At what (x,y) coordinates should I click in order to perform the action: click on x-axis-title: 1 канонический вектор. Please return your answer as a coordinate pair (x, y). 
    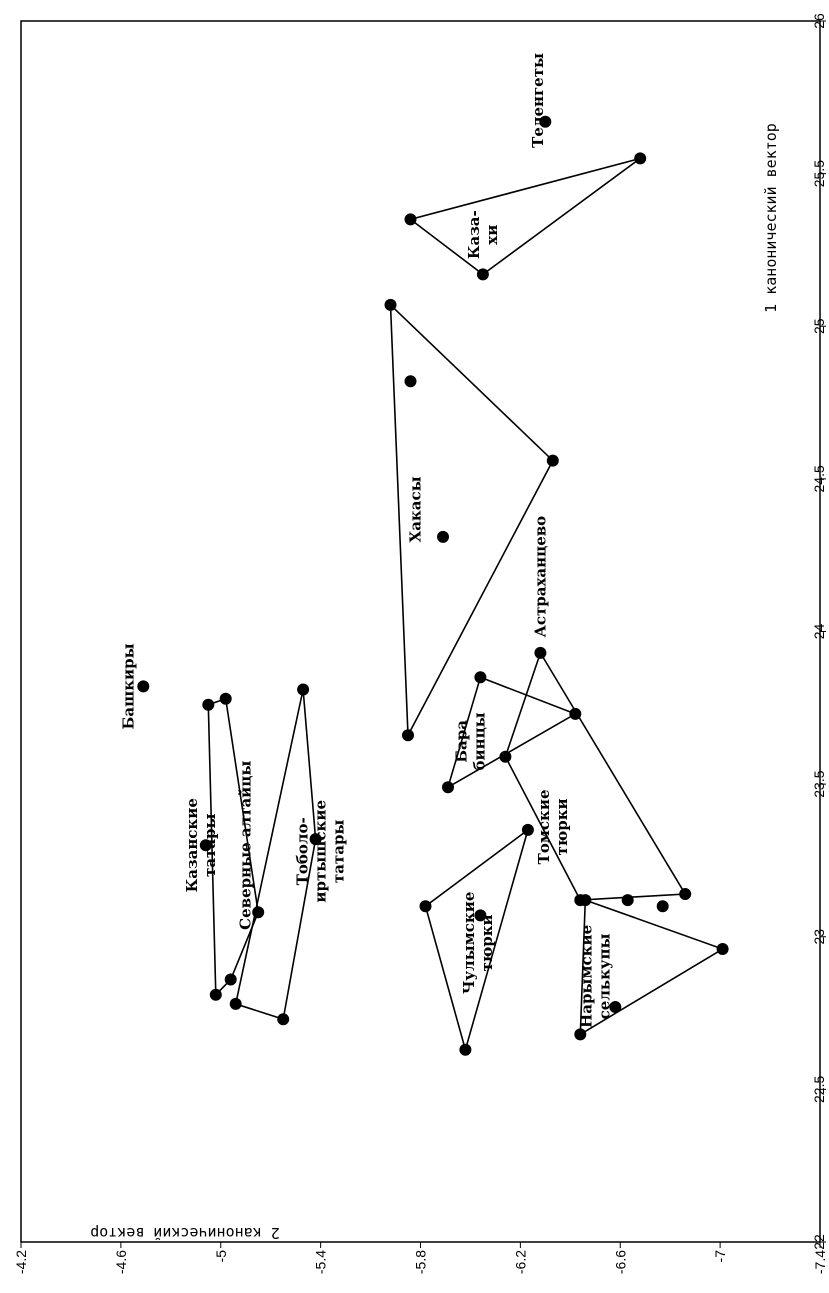
    Looking at the image, I should click on (771, 218).